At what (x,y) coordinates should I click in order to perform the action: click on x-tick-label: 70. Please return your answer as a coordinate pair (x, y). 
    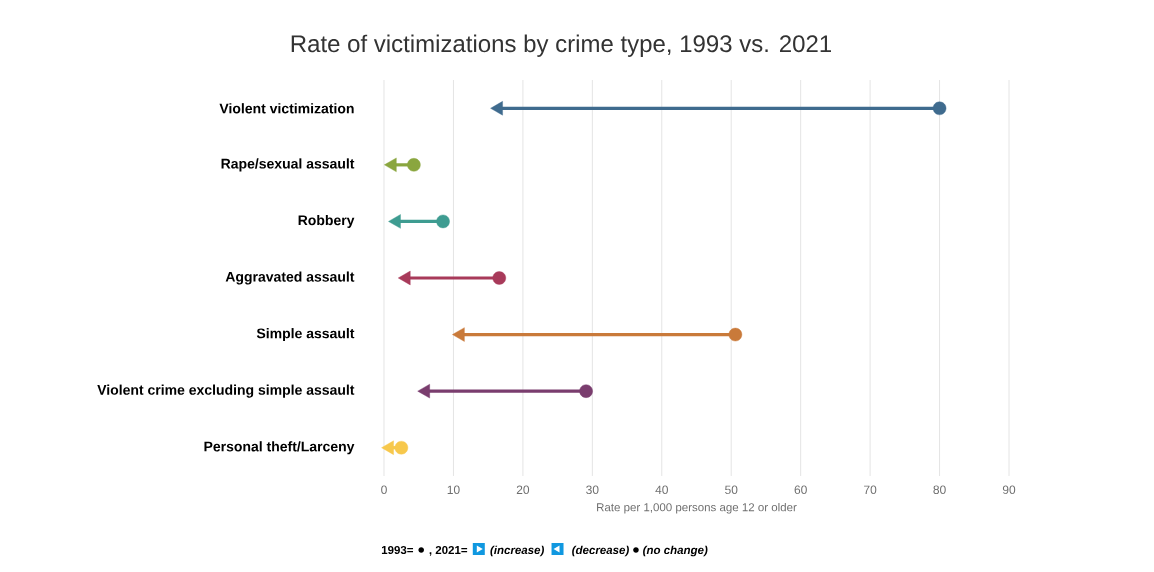
    Looking at the image, I should click on (870, 490).